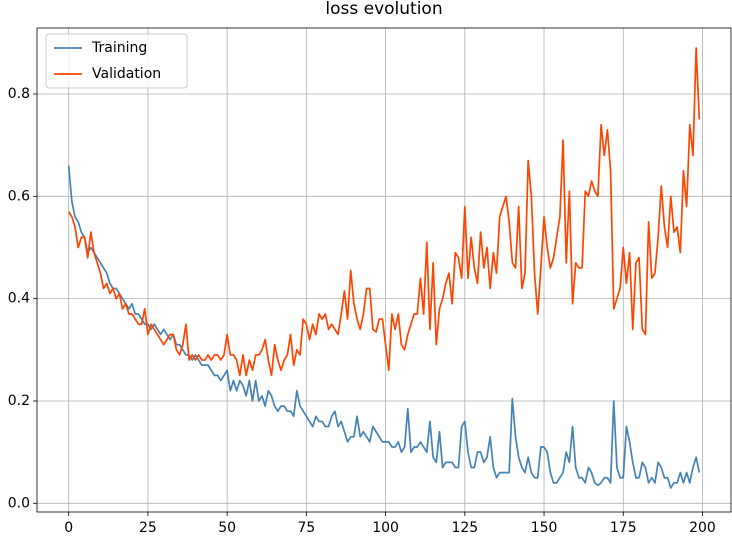 The height and width of the screenshot is (540, 732). Describe the element at coordinates (119, 48) in the screenshot. I see `legend-label: Training` at that location.